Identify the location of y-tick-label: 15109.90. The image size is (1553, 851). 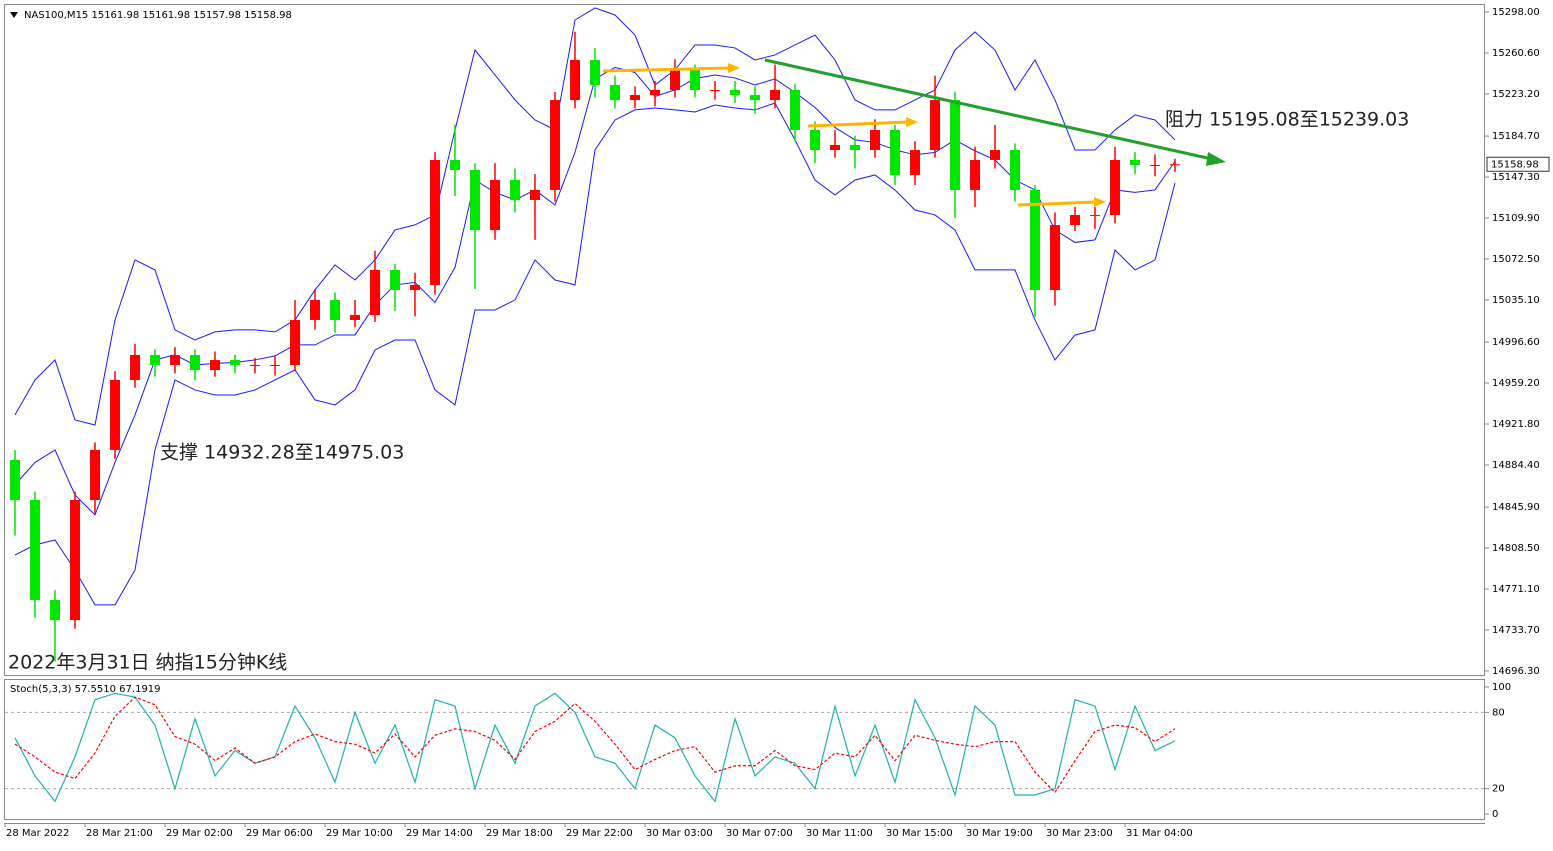
(1516, 218).